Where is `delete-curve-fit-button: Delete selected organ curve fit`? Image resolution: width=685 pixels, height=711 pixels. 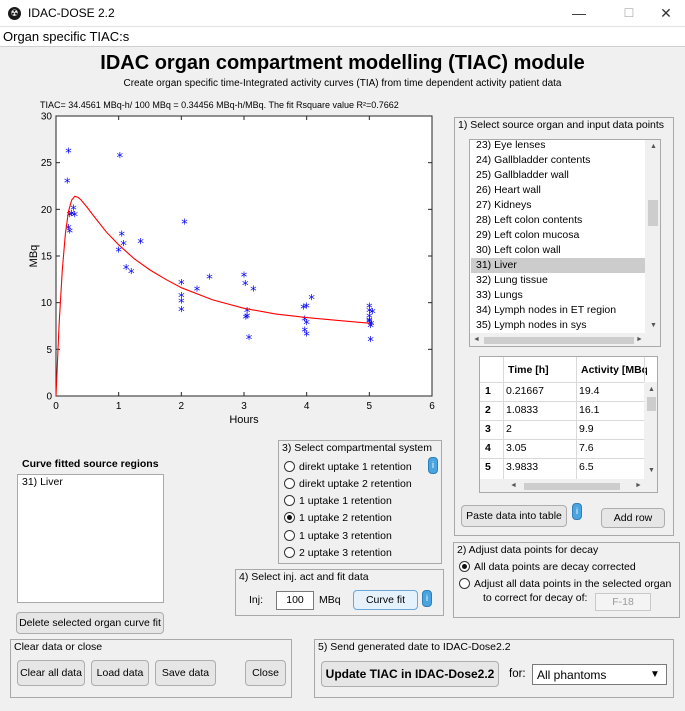 delete-curve-fit-button: Delete selected organ curve fit is located at coordinates (90, 623).